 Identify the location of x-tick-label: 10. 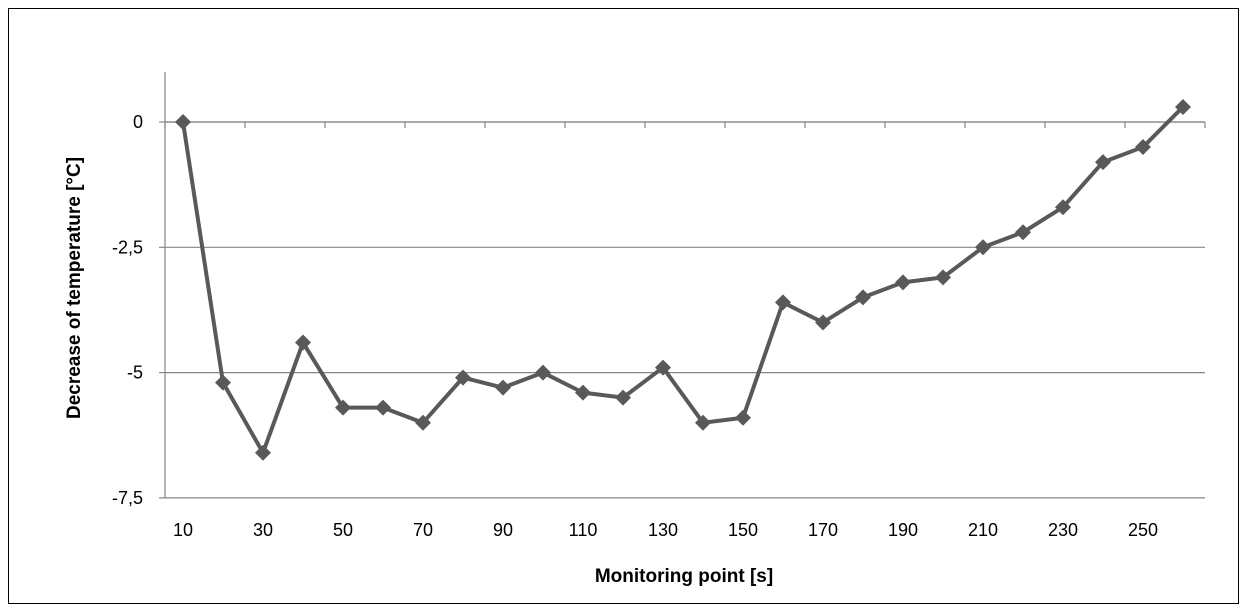
(183, 530).